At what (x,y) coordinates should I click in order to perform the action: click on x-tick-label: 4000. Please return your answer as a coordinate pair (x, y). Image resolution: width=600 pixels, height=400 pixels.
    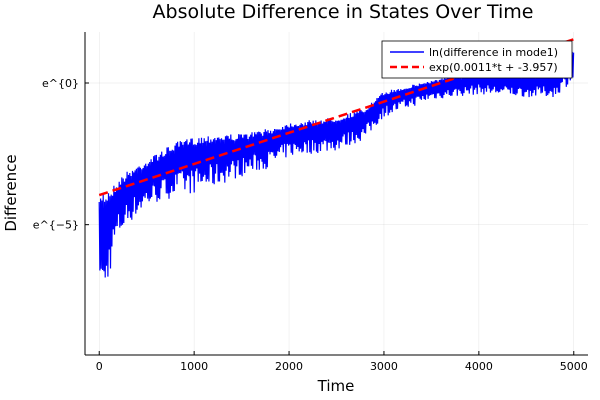
    Looking at the image, I should click on (479, 366).